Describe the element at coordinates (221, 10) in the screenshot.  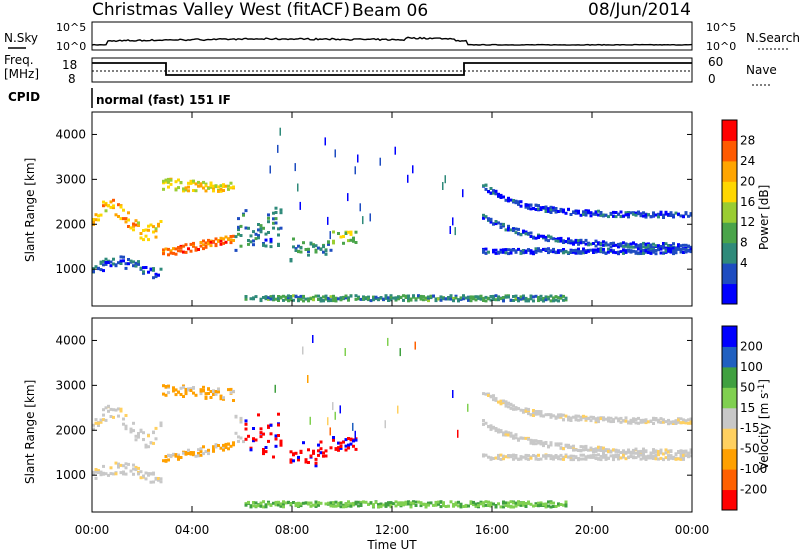
I see `station-title: Christmas Valley West (fitACF)` at that location.